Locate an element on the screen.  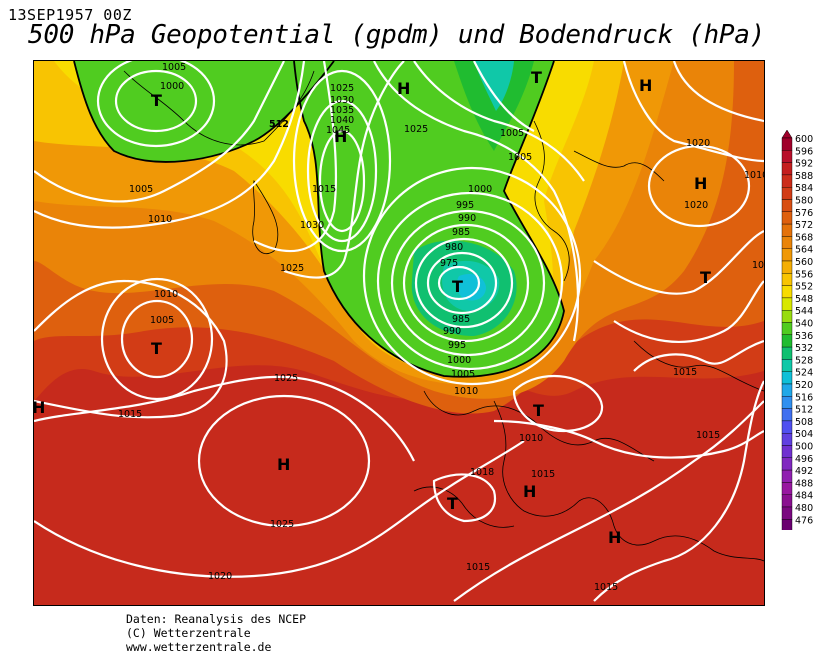
colorbar-label: 484 is located at coordinates (804, 496).